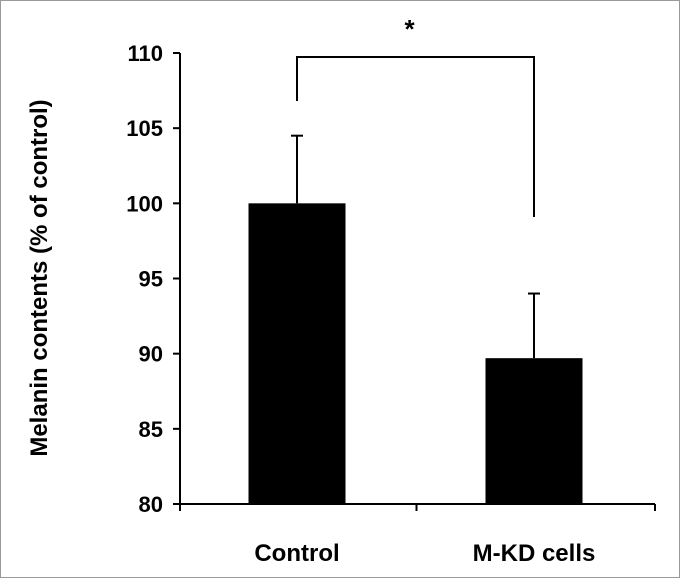  What do you see at coordinates (151, 279) in the screenshot?
I see `y-tick-label: 95` at bounding box center [151, 279].